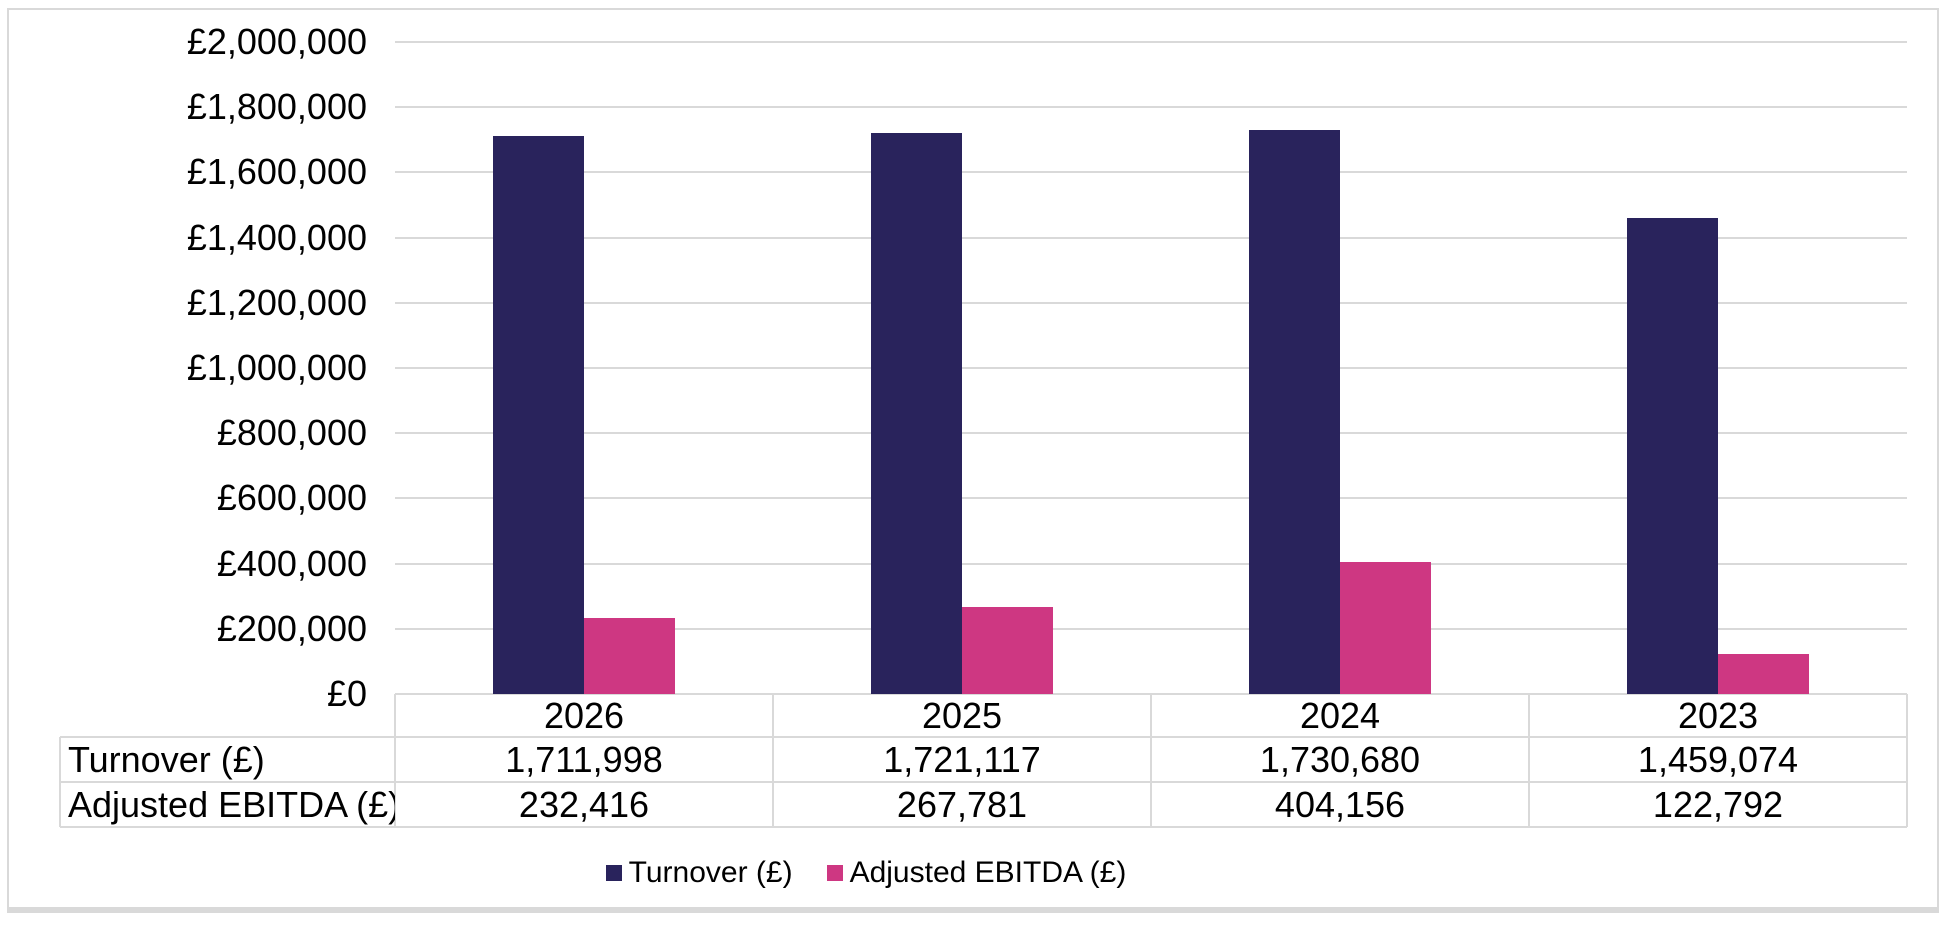 This screenshot has width=1950, height=927. I want to click on legend-label-adjusted-ebitda: Adjusted EBITDA (£), so click(988, 872).